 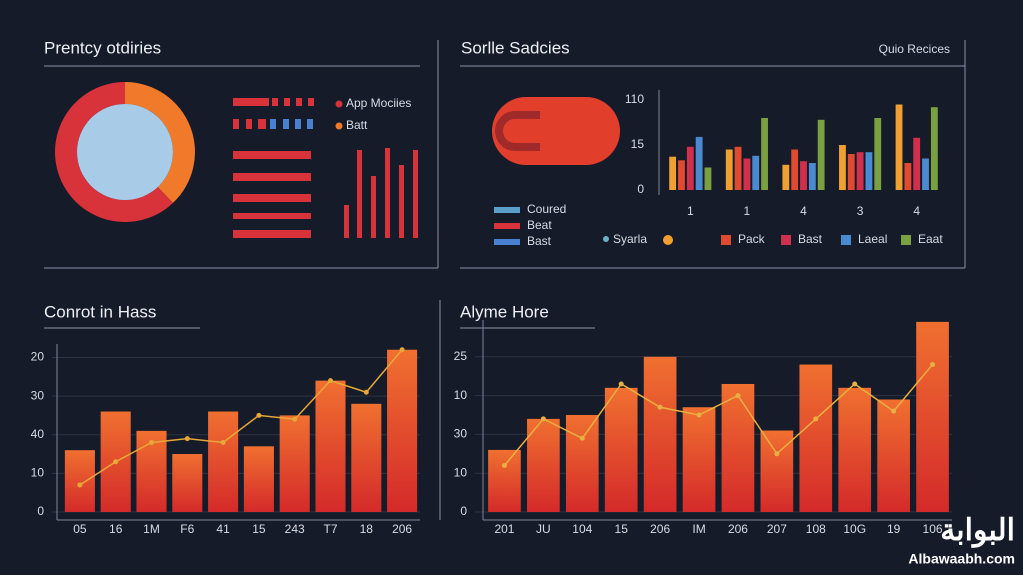 What do you see at coordinates (810, 239) in the screenshot?
I see `legend-label: Bast` at bounding box center [810, 239].